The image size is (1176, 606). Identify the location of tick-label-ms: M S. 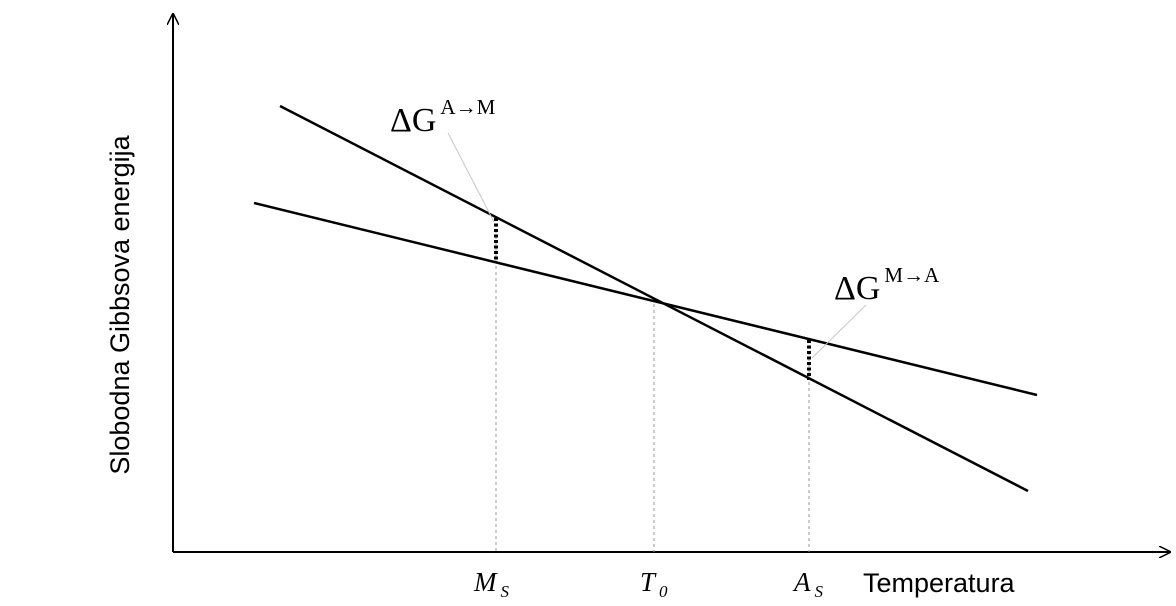
(491, 584).